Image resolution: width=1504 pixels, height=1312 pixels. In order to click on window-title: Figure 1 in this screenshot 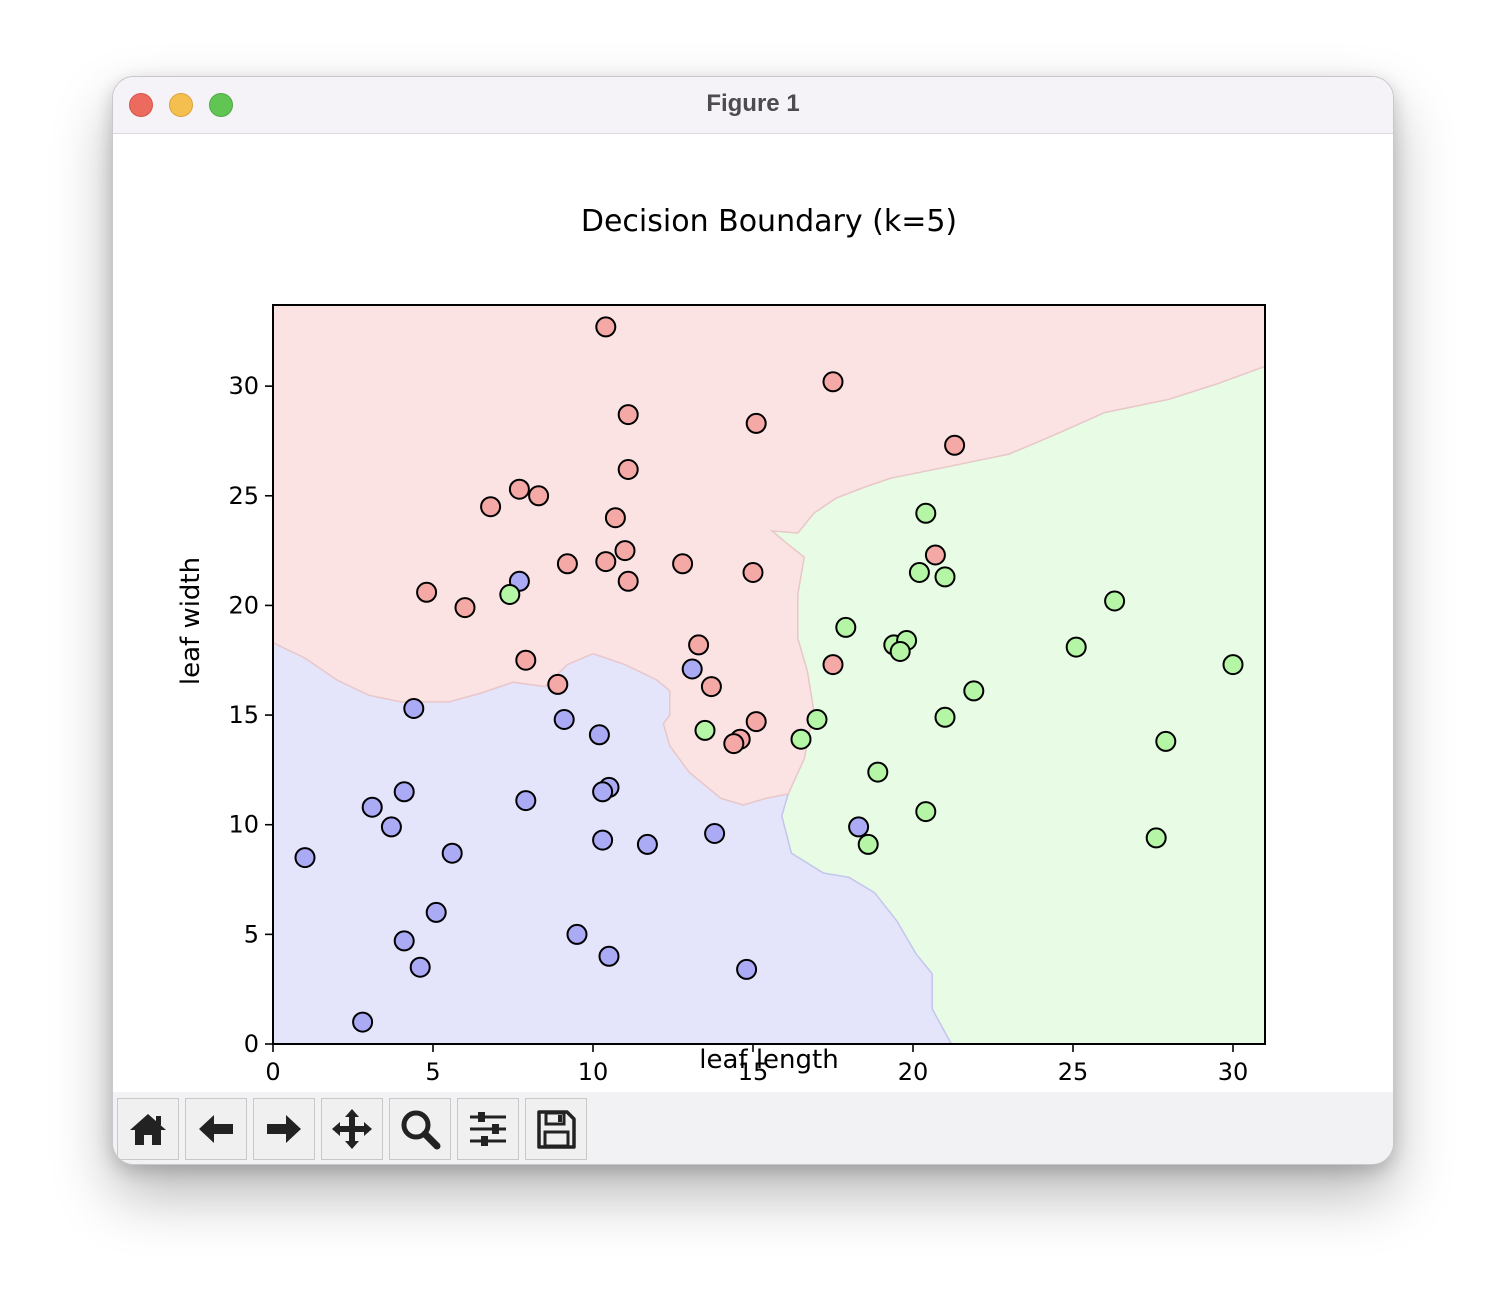, I will do `click(753, 103)`.